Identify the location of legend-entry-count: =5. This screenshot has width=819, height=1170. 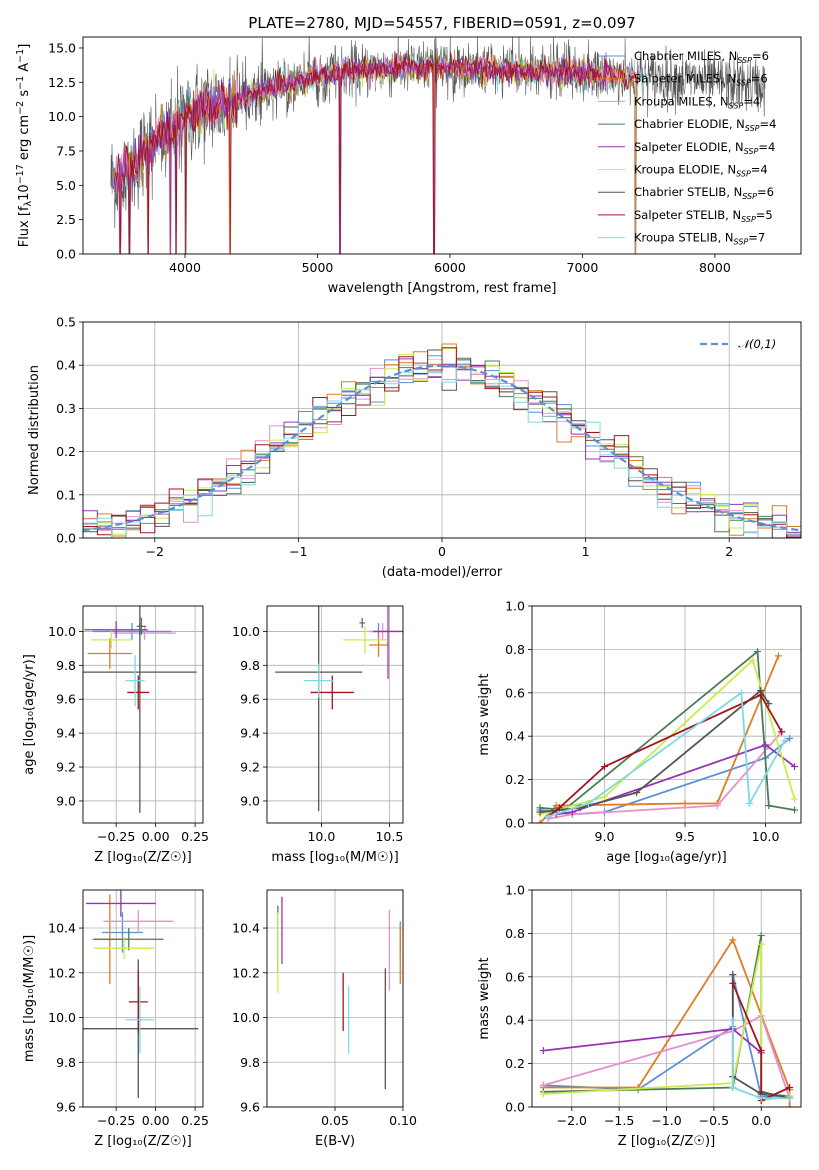
(764, 215).